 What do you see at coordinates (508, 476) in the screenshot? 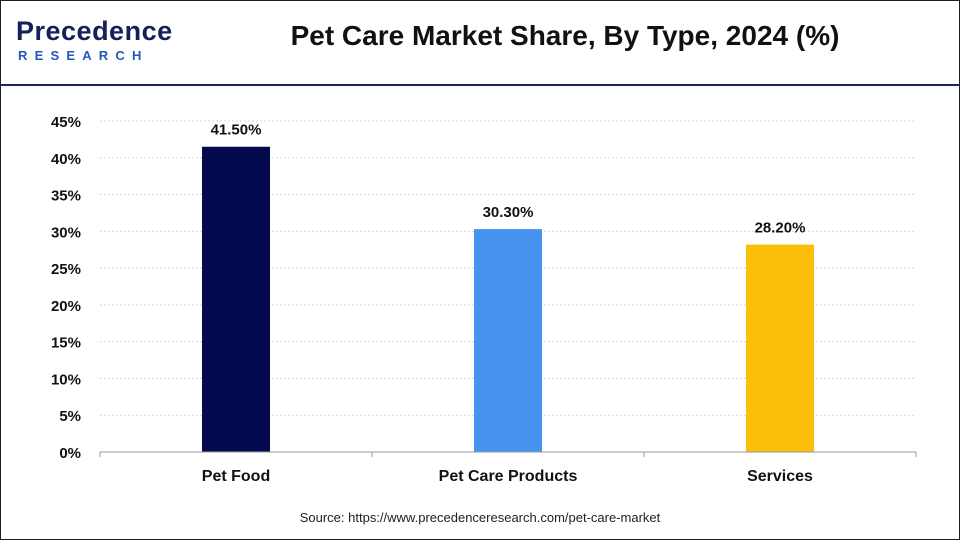
I see `x-tick-label: Pet Care Products` at bounding box center [508, 476].